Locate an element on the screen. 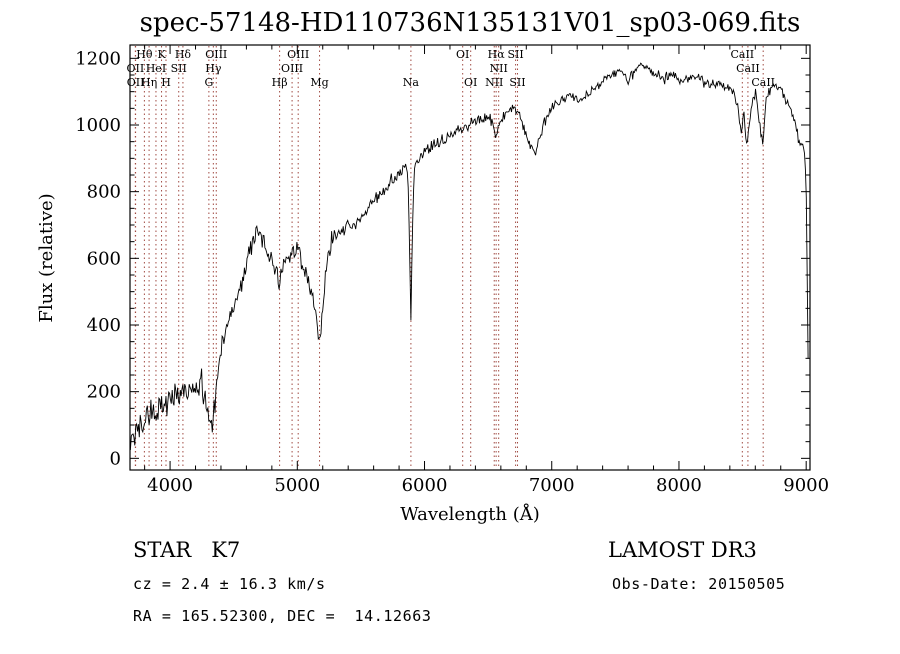 This screenshot has width=900, height=654. line-label: HeI is located at coordinates (156, 68).